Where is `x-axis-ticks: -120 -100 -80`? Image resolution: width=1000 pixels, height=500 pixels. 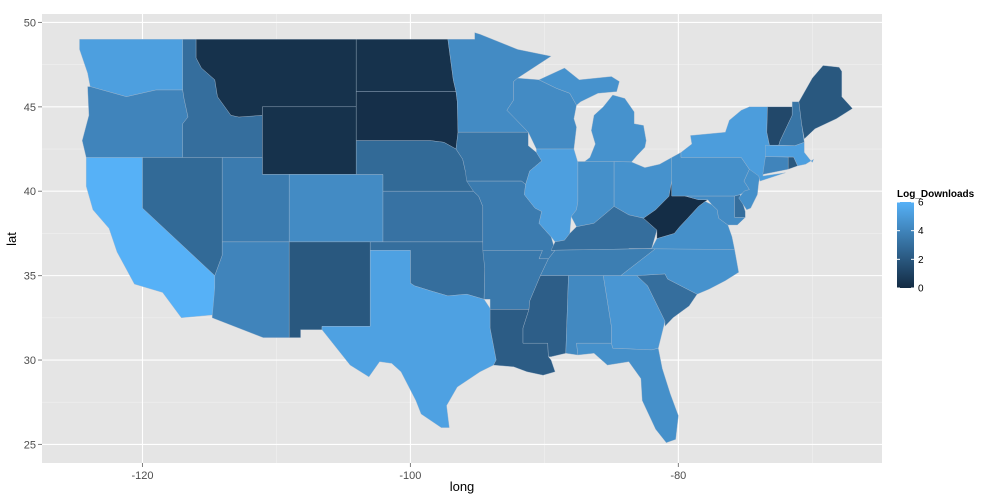
x-axis-ticks: -120 -100 -80 is located at coordinates (408, 472).